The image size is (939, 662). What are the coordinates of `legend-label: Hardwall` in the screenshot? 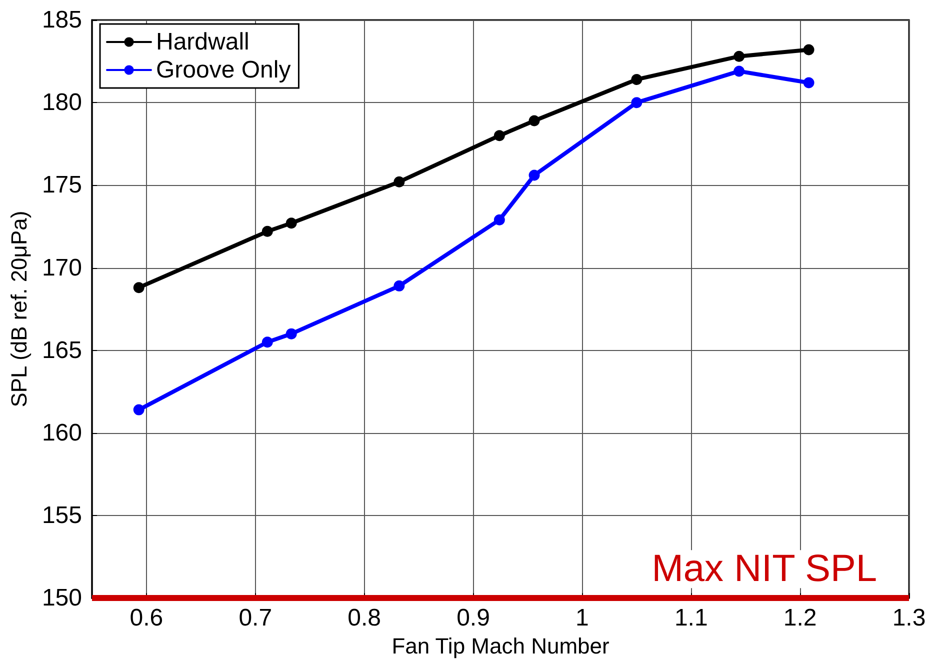 It's located at (203, 42).